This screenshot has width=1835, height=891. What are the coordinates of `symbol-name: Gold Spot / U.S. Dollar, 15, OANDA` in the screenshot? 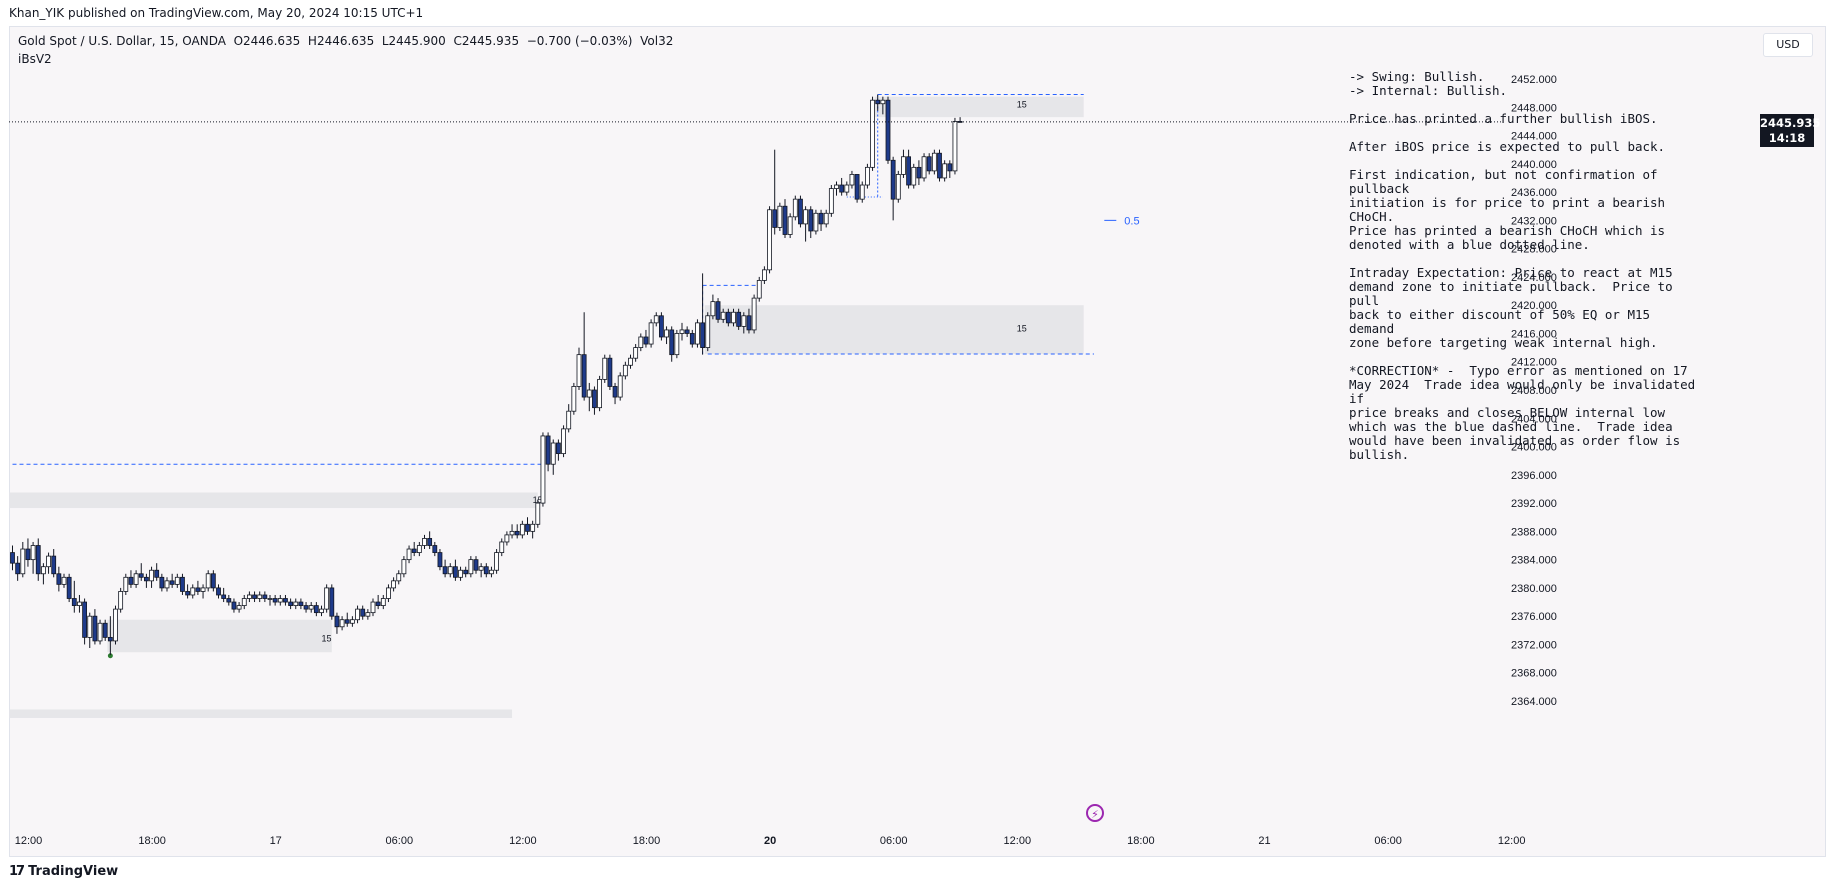 It's located at (122, 41).